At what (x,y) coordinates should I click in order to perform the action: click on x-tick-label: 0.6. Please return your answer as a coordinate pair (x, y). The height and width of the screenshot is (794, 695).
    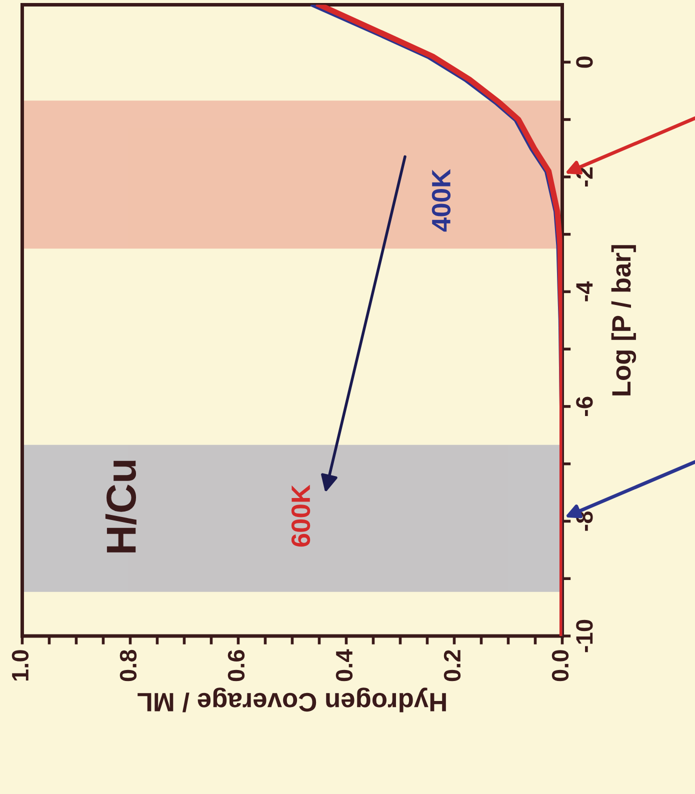
    Looking at the image, I should click on (236, 666).